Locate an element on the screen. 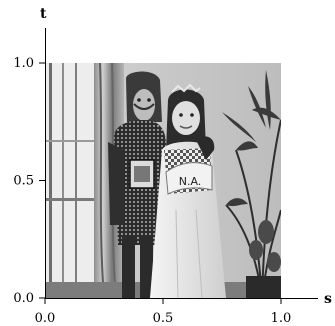 The width and height of the screenshot is (335, 326). y-ticks: 0.0 0.5 1.0 is located at coordinates (29, 181).